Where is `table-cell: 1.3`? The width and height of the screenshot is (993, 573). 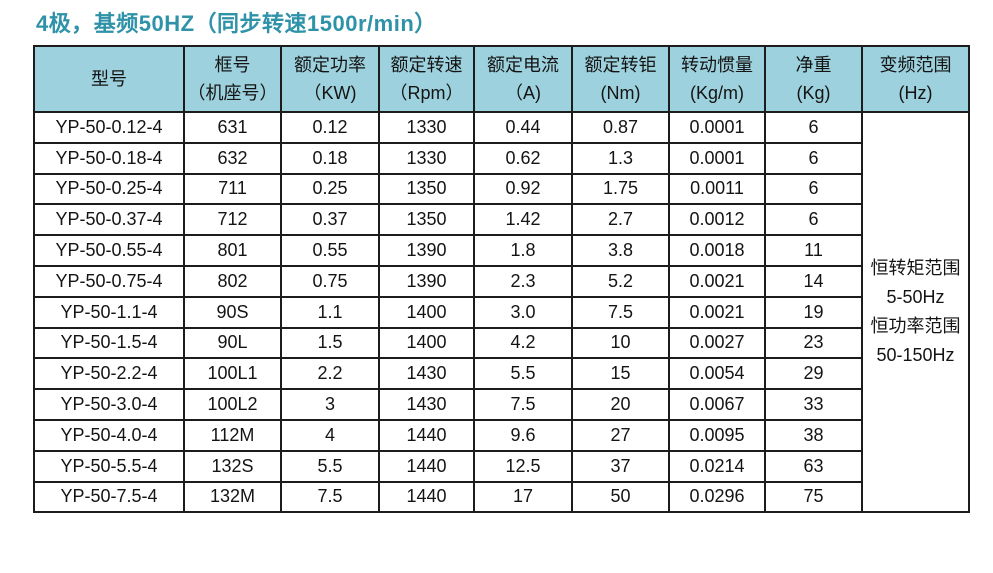
table-cell: 1.3 is located at coordinates (620, 158).